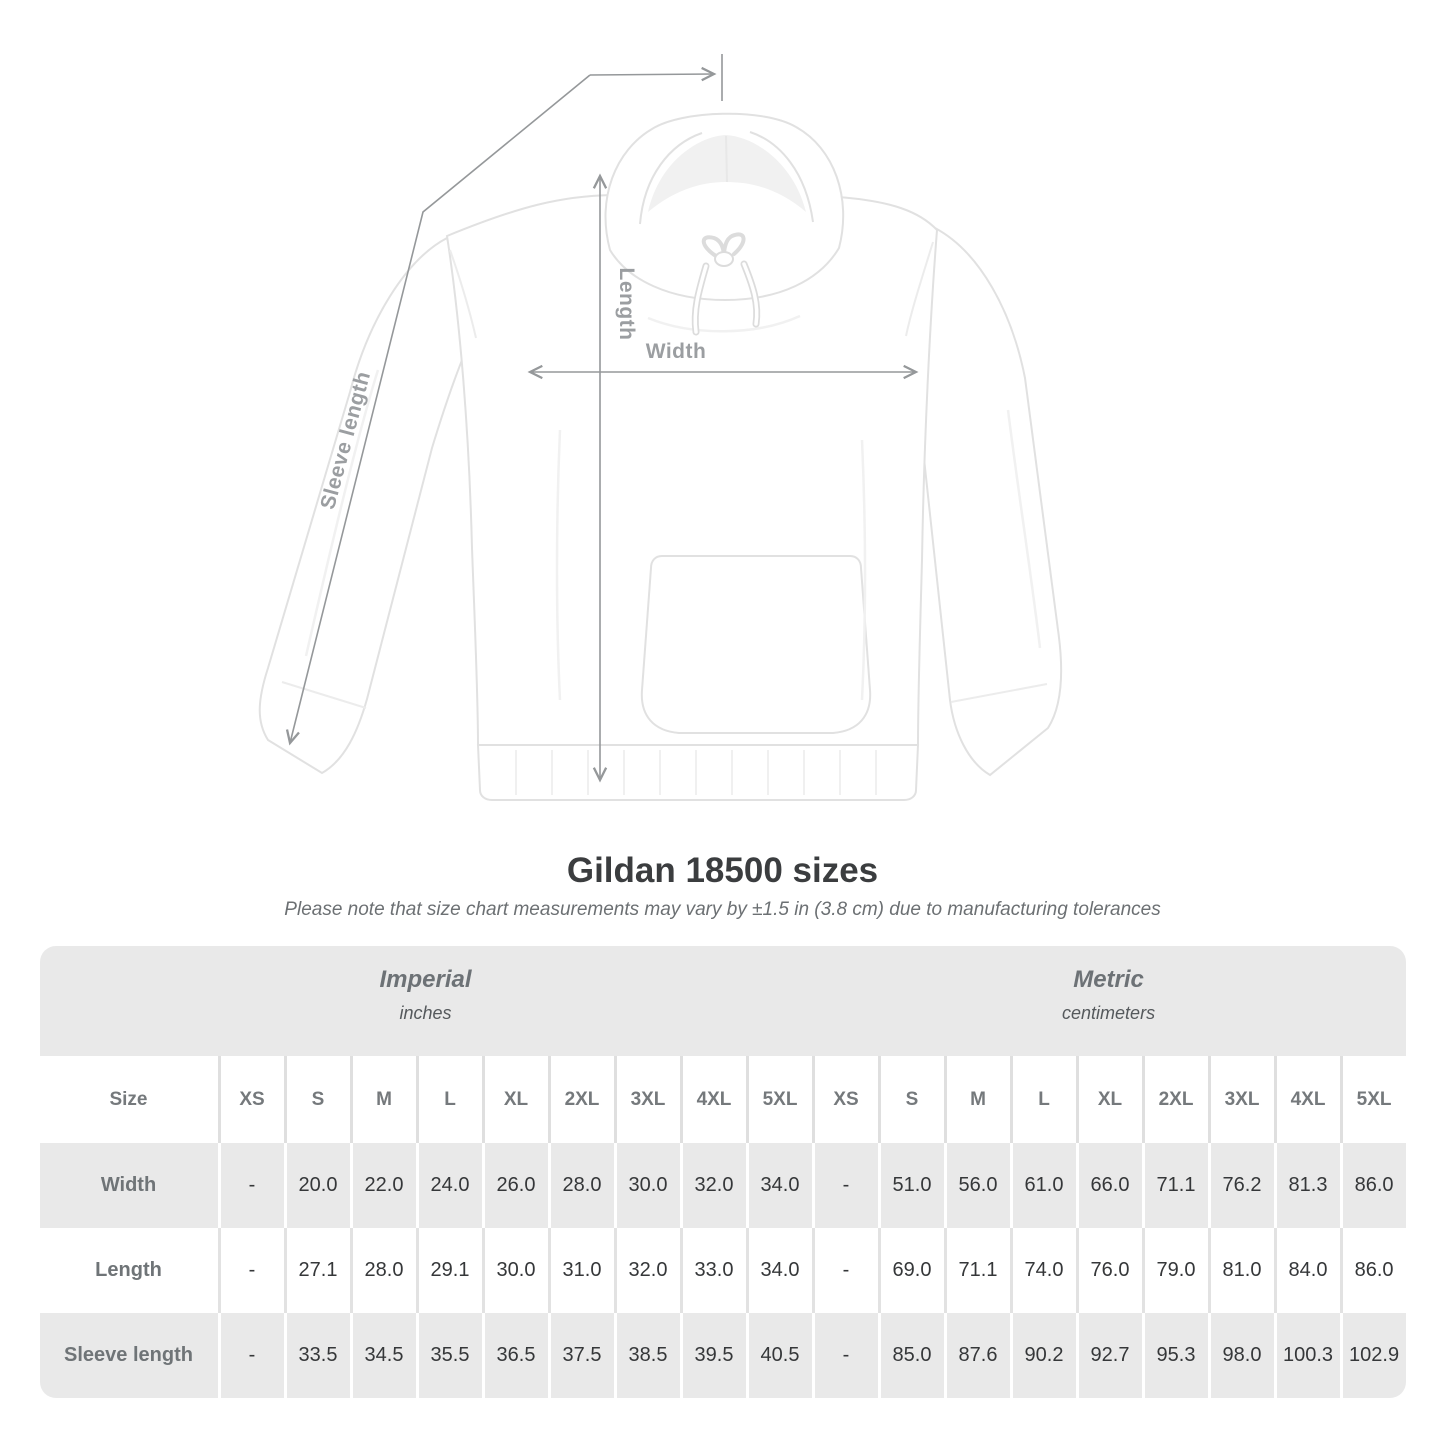  Describe the element at coordinates (514, 1355) in the screenshot. I see `value-cell: 36.5` at that location.